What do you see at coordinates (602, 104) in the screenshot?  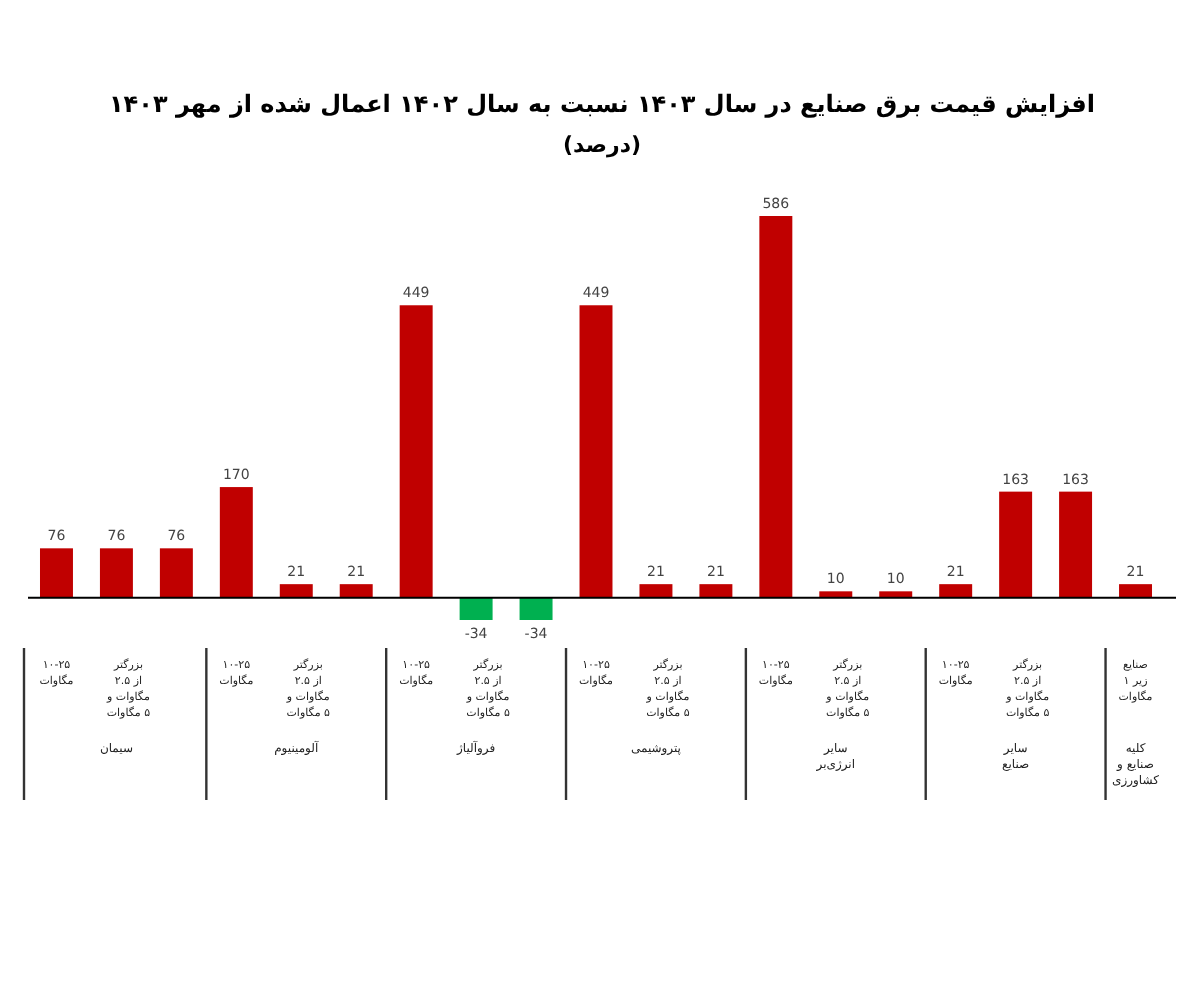 I see `chart-title: افزایش قیمت برق صنایع در سال ۱۴۰۳ نسبت به سال ۱۴۰۲ اعمال شده از مهر ۱۴۰۳` at bounding box center [602, 104].